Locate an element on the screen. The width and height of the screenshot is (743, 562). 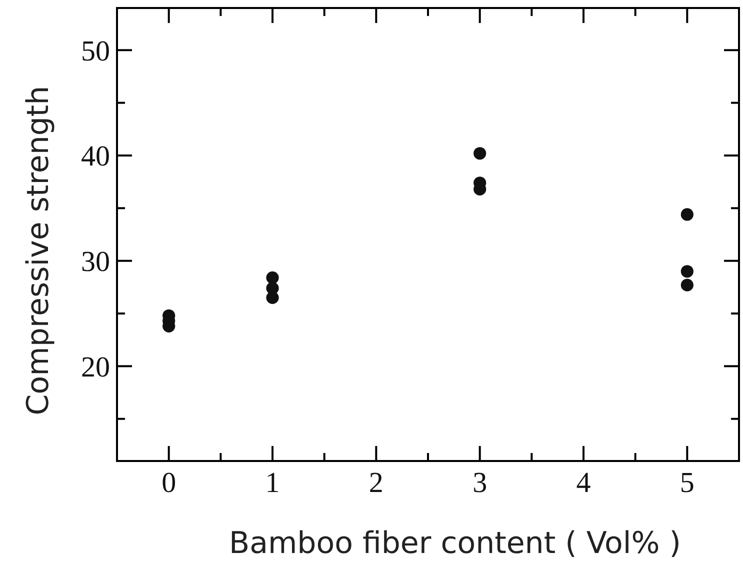
x-tick-label: 5 is located at coordinates (687, 483).